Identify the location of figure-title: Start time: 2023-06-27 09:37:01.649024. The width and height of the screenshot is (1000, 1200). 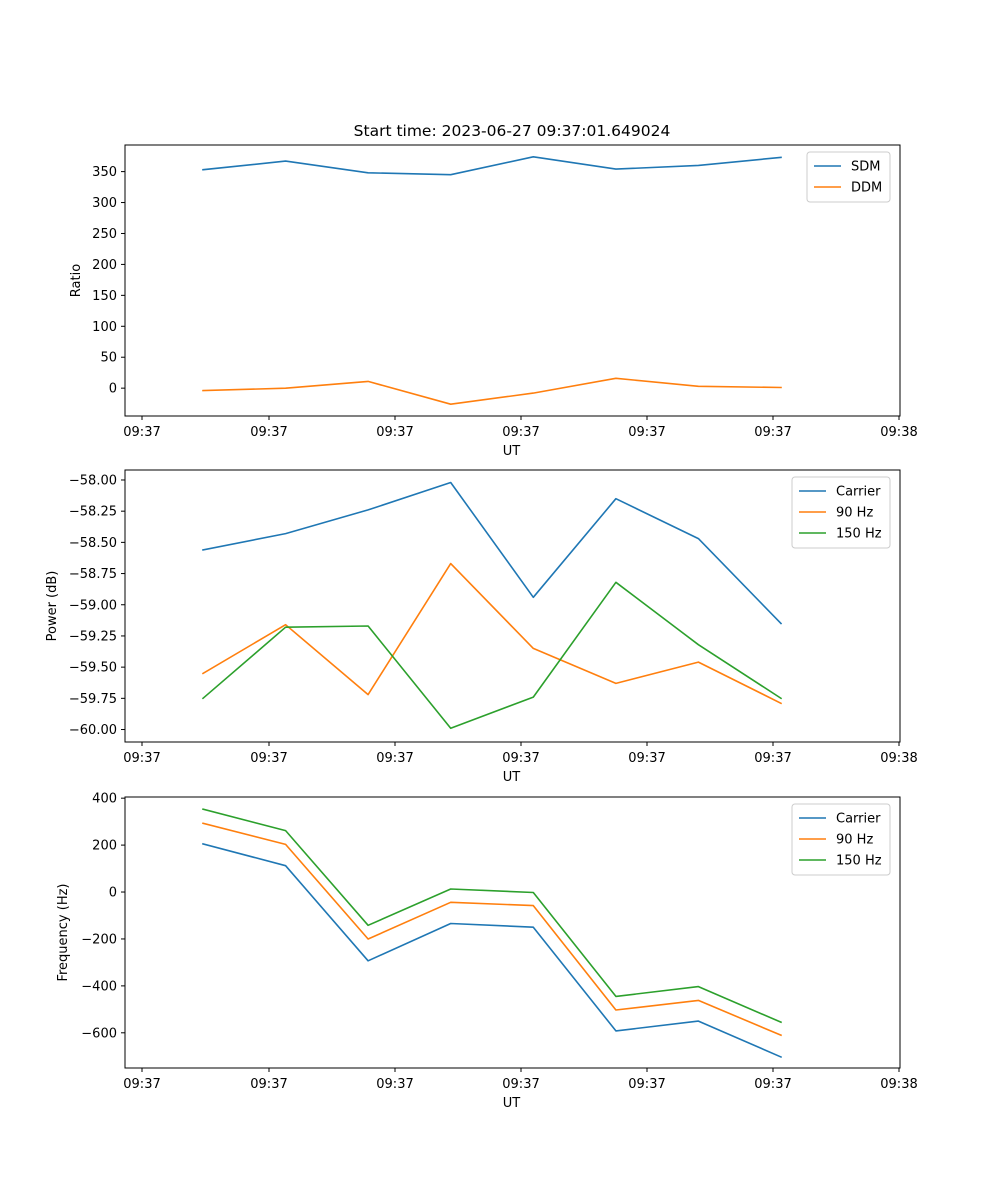
(512, 131).